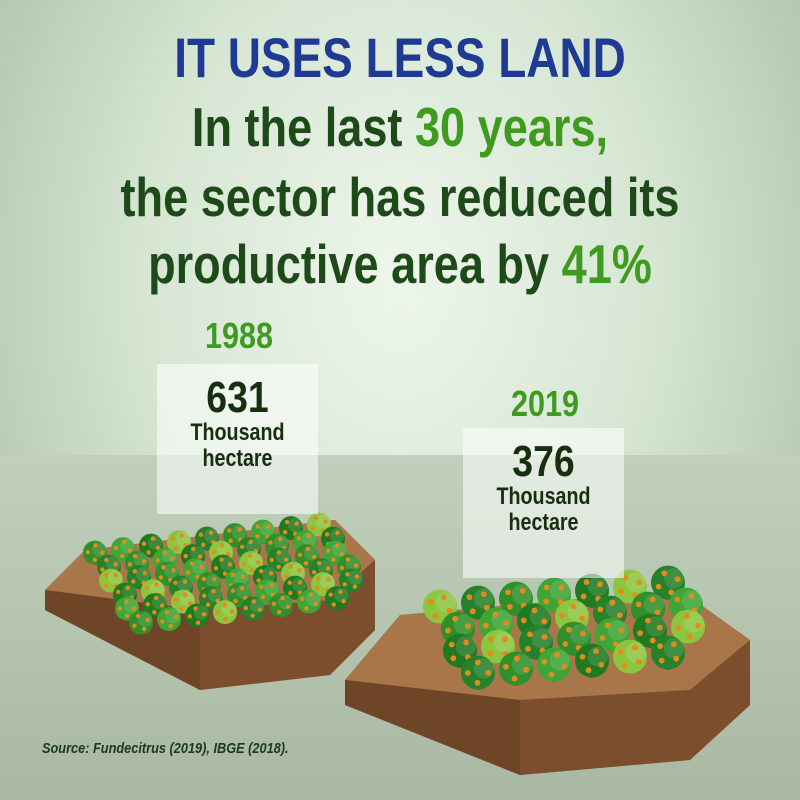 Image resolution: width=800 pixels, height=800 pixels. Describe the element at coordinates (297, 127) in the screenshot. I see `subtitle-line-1-prefix: In the last` at that location.